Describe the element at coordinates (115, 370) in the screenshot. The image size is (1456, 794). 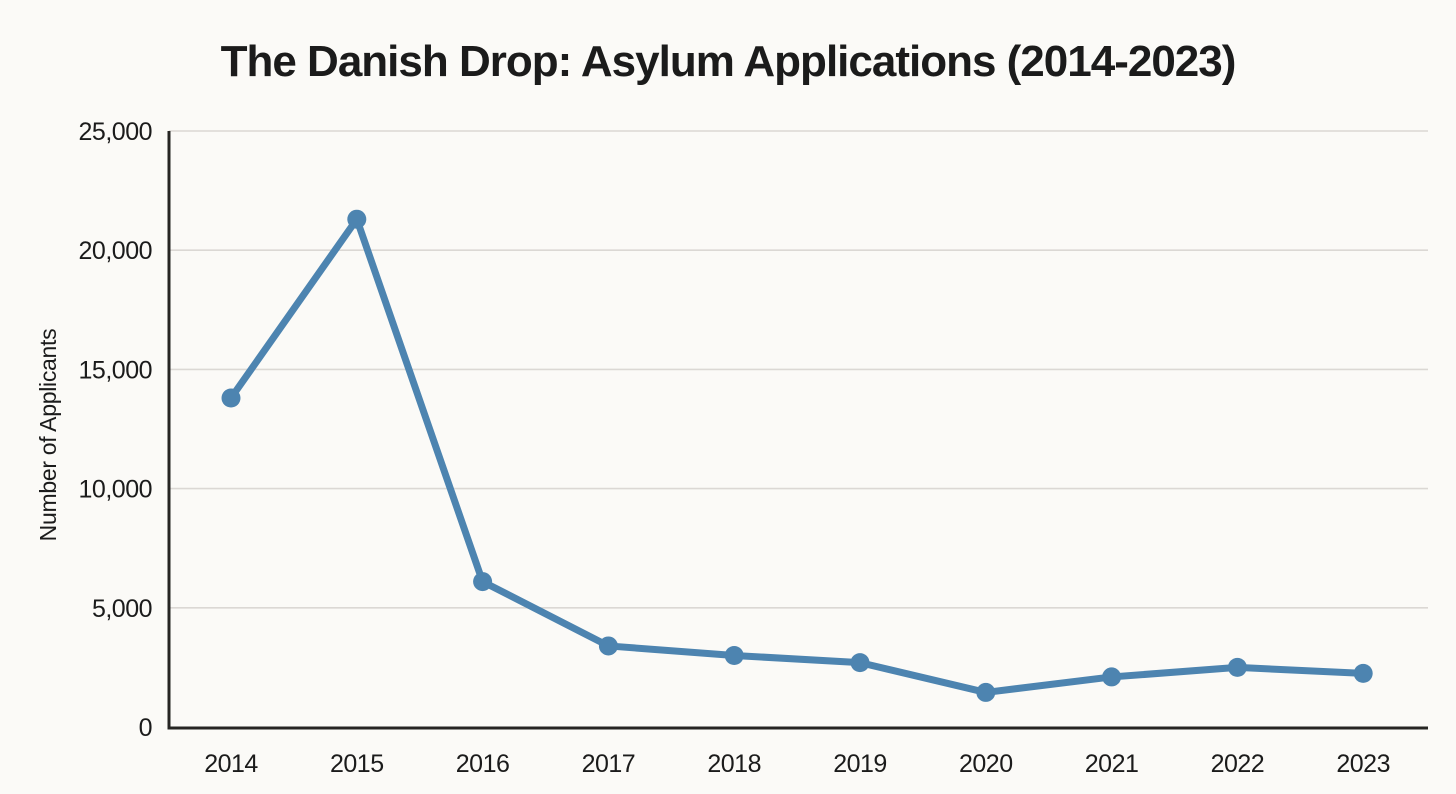
I see `y-tick-label-15000: 15,000` at that location.